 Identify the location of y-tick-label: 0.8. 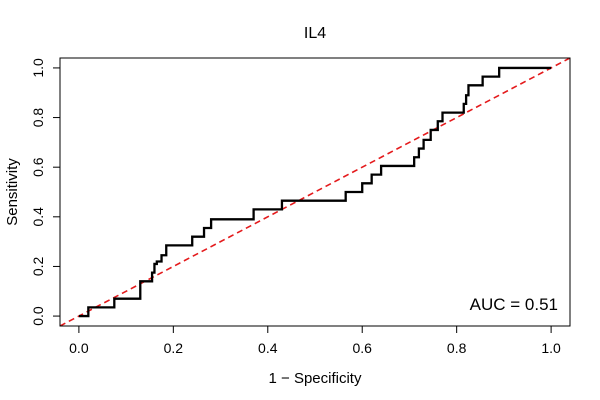
(38, 118).